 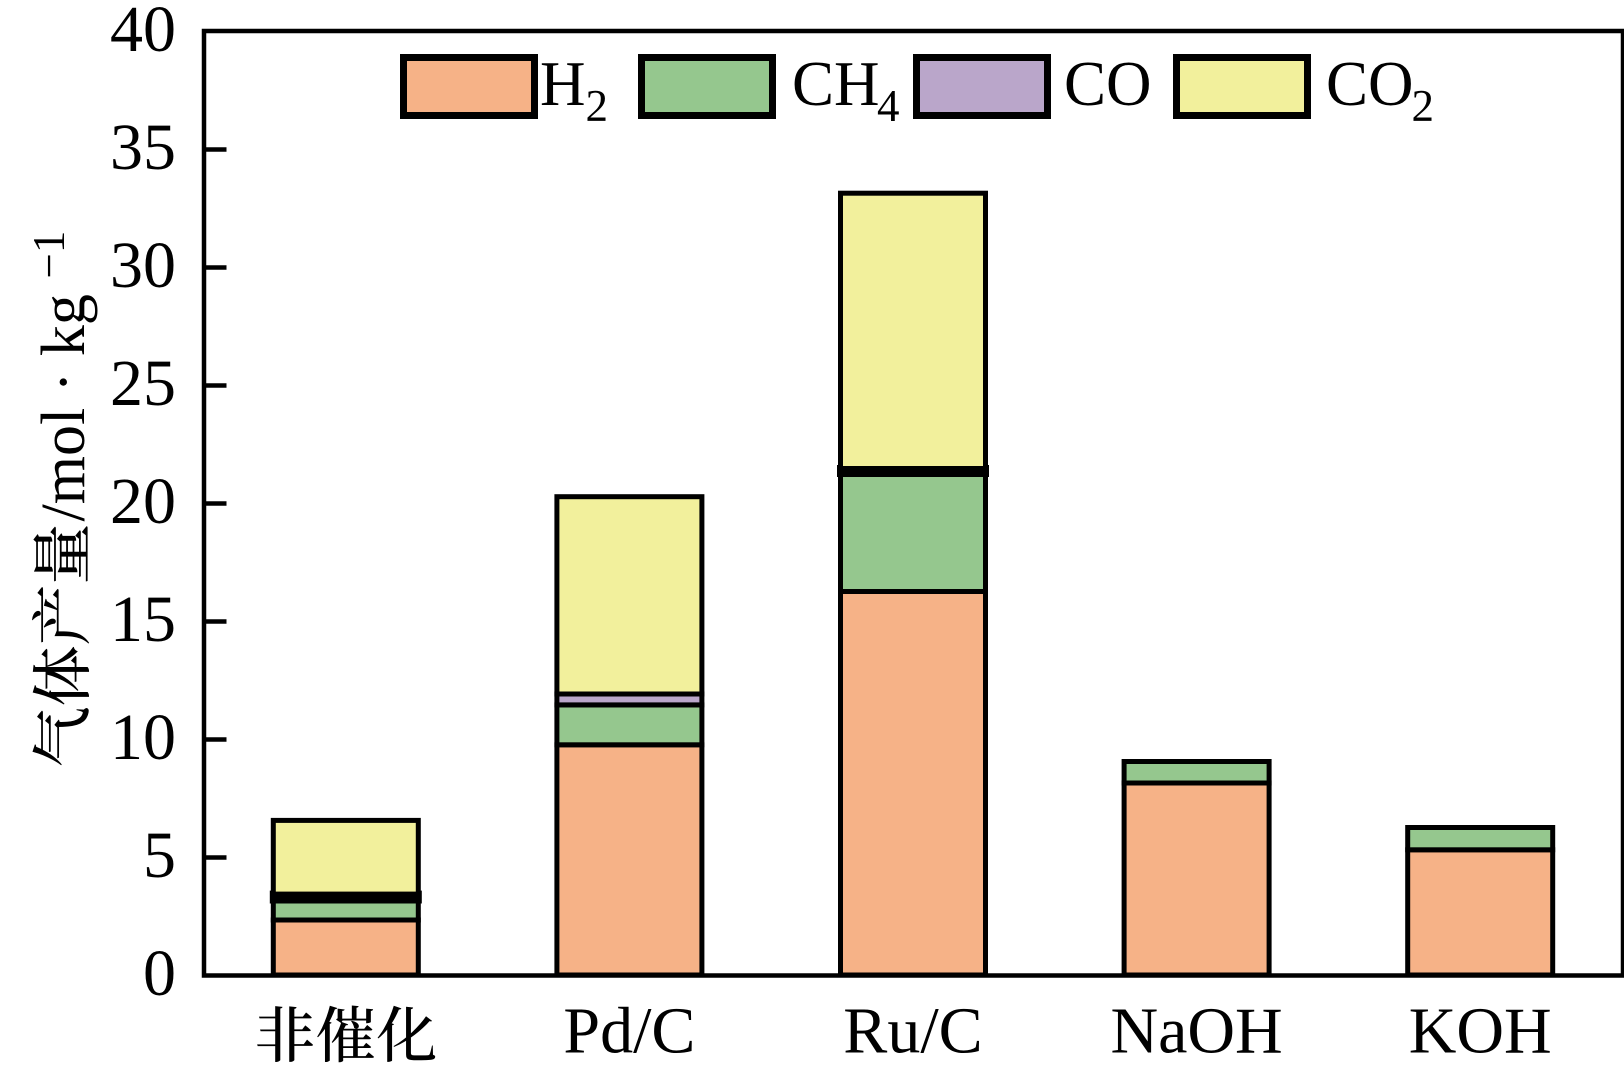 I want to click on svg-text: /mol · kg, so click(x=64, y=407).